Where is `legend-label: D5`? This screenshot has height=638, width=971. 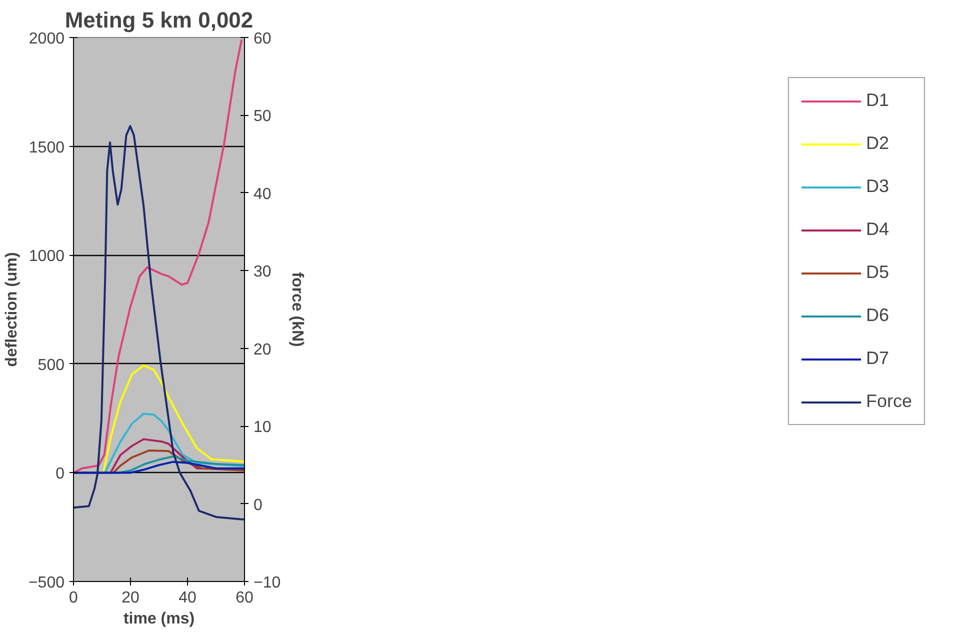 legend-label: D5 is located at coordinates (877, 272).